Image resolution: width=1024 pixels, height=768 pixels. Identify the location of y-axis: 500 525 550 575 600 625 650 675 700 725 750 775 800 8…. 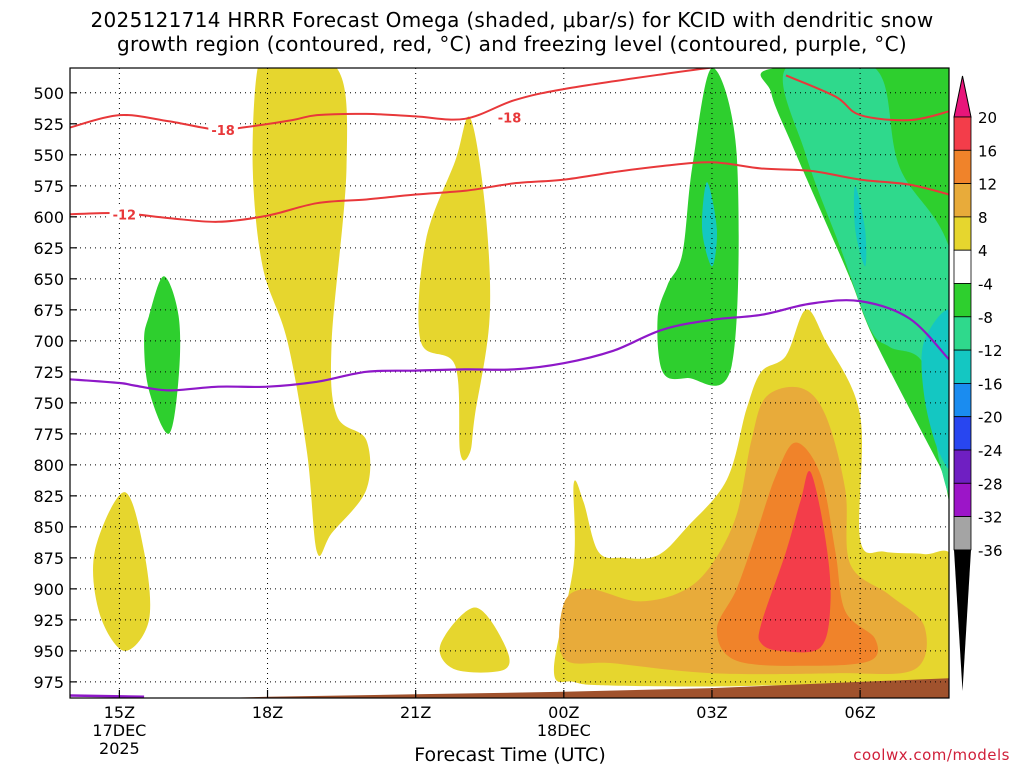
(55, 388).